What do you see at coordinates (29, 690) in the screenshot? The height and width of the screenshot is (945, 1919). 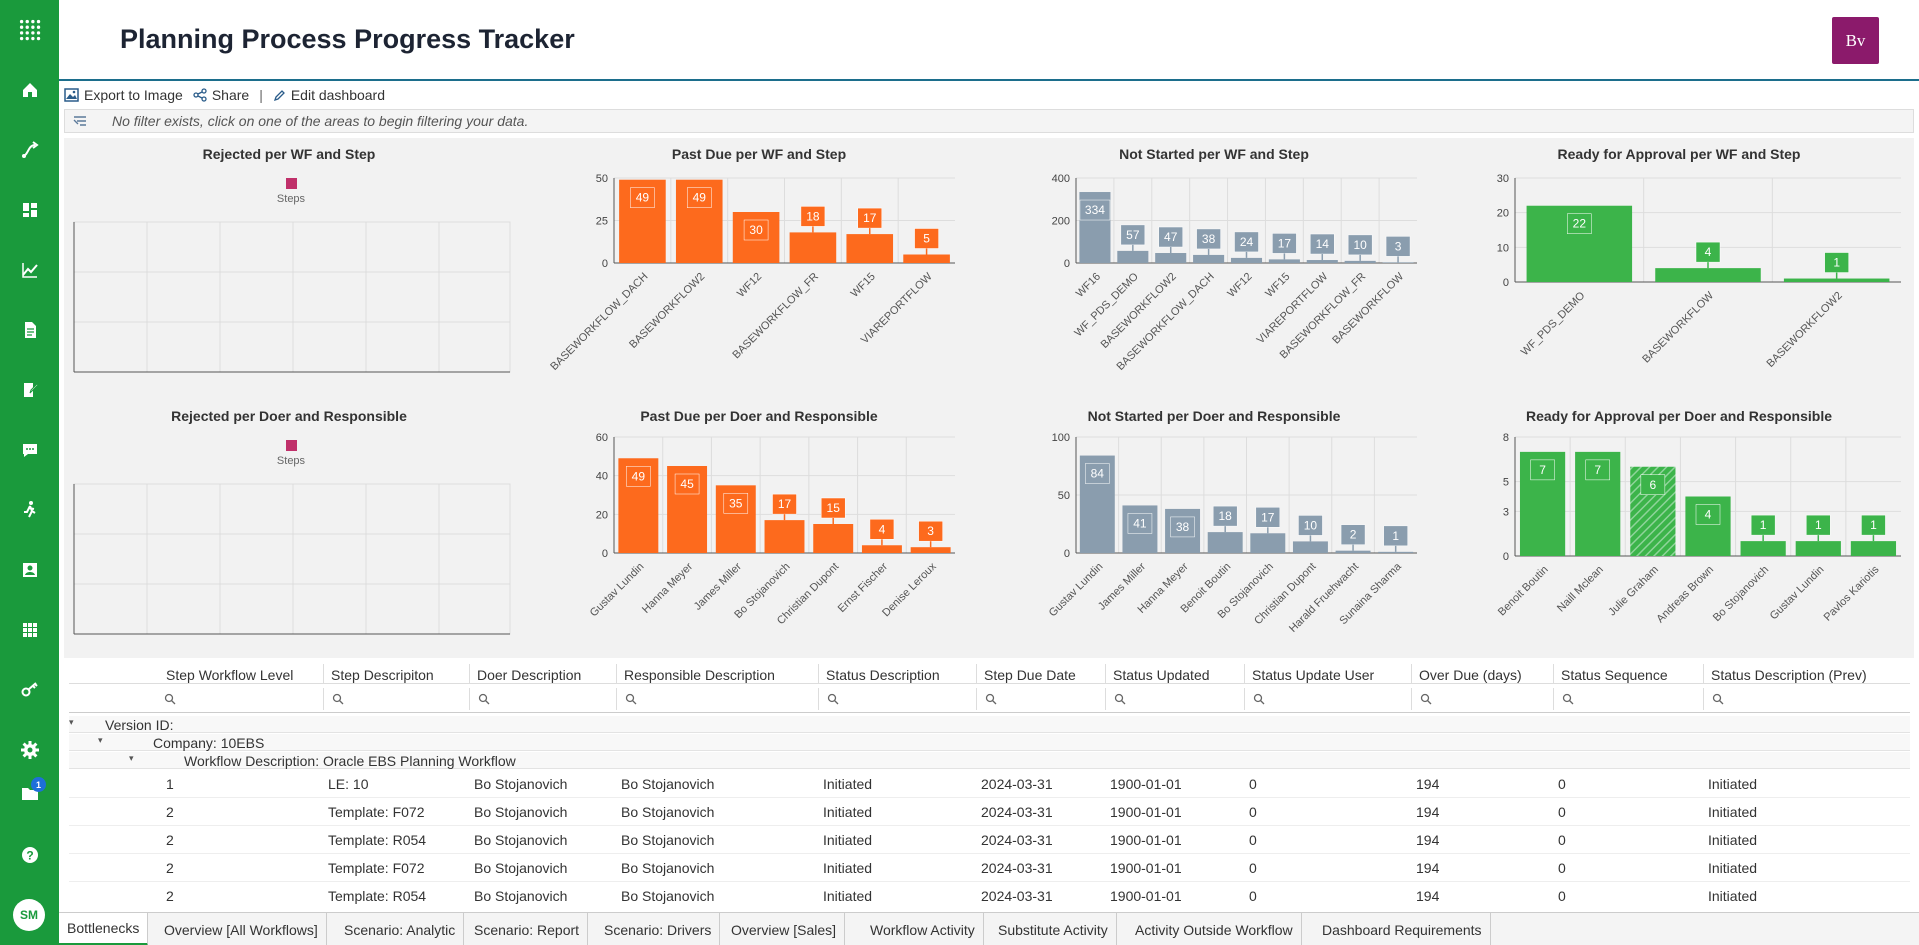 I see `sidebar-key-button` at bounding box center [29, 690].